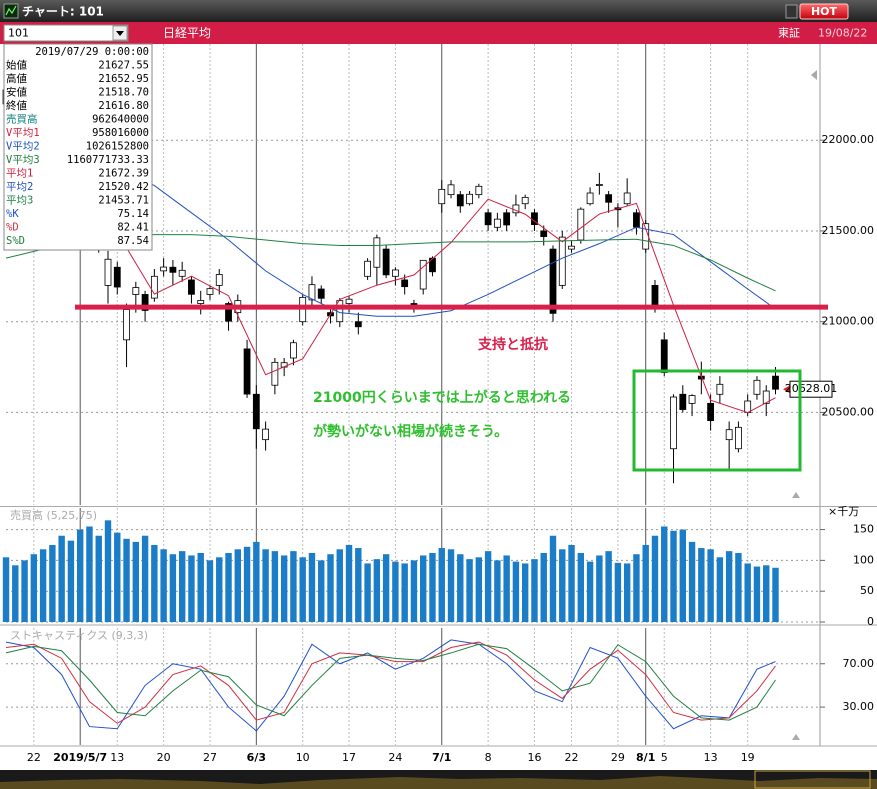  What do you see at coordinates (812, 779) in the screenshot?
I see `scrollbar-thumb` at bounding box center [812, 779].